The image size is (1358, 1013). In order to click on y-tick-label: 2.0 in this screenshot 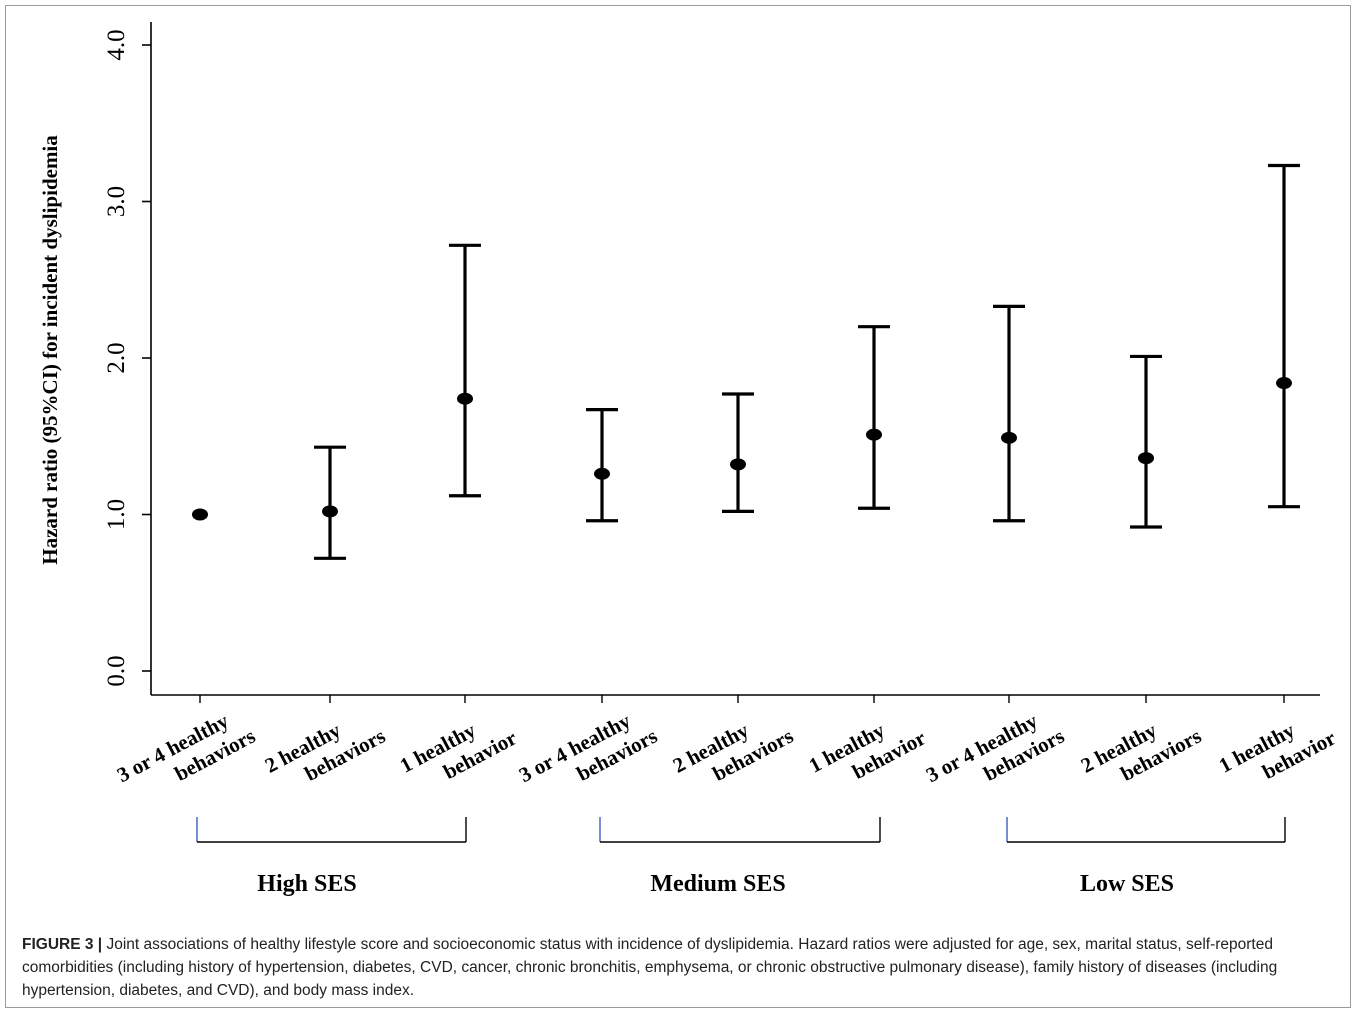, I will do `click(116, 357)`.